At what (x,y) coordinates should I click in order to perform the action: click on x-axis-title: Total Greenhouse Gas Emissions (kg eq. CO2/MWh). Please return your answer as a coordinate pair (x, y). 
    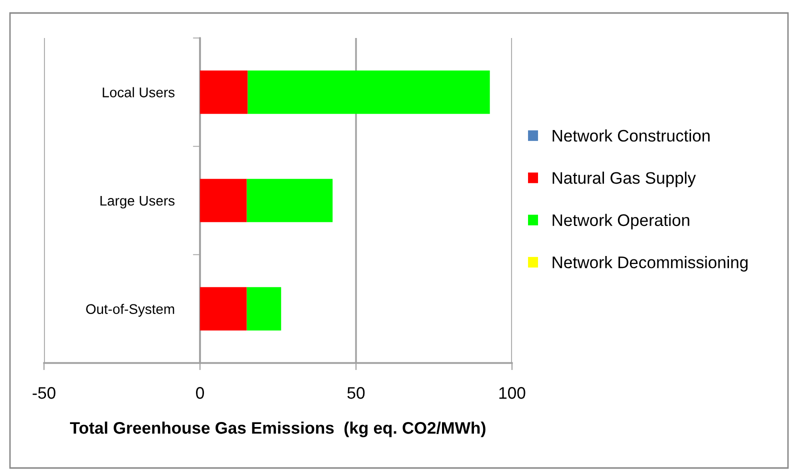
    Looking at the image, I should click on (278, 430).